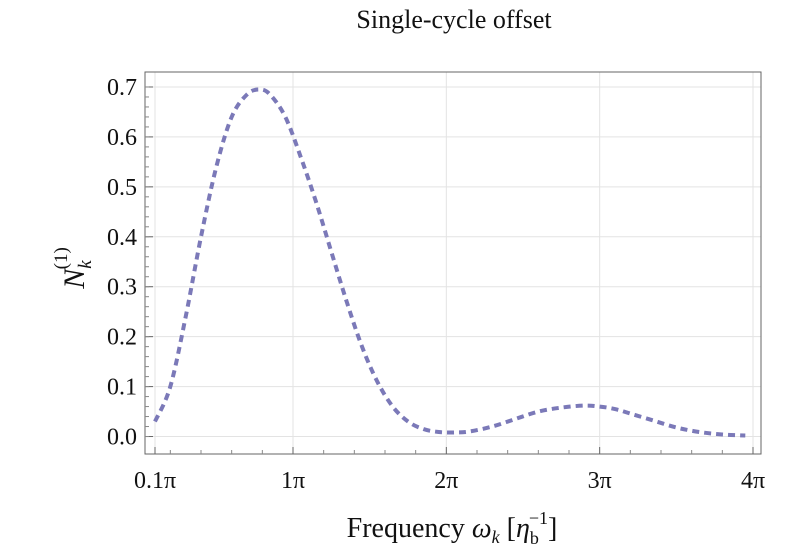  What do you see at coordinates (446, 481) in the screenshot?
I see `x-tick-label: 2π` at bounding box center [446, 481].